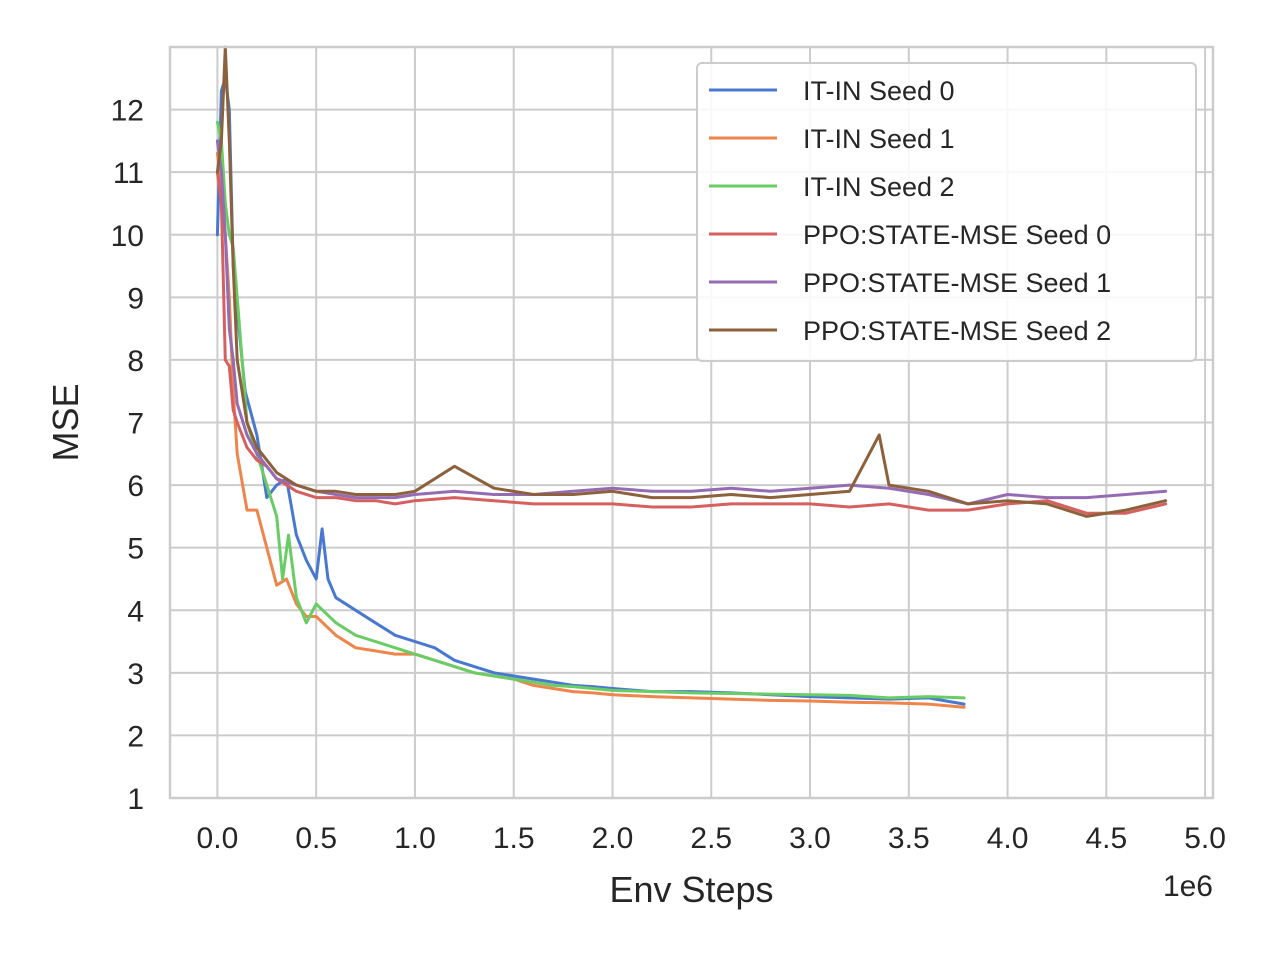  Describe the element at coordinates (127, 236) in the screenshot. I see `y-tick-label: 10` at that location.